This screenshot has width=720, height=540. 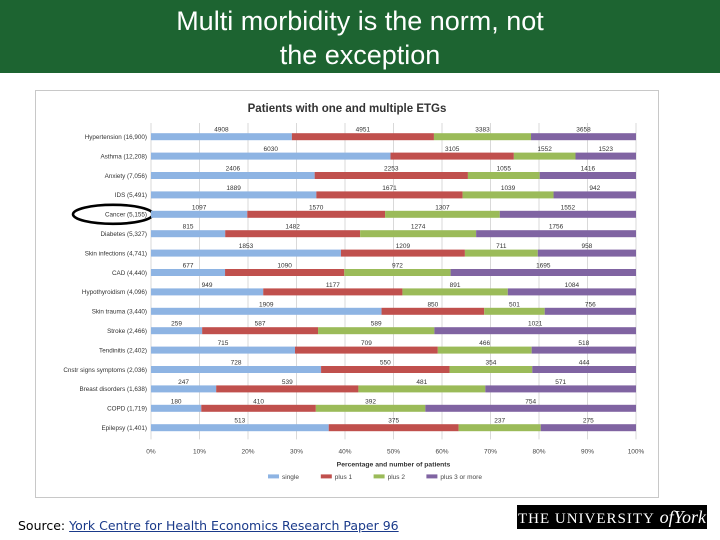 I want to click on data-label: 518, so click(x=583, y=343).